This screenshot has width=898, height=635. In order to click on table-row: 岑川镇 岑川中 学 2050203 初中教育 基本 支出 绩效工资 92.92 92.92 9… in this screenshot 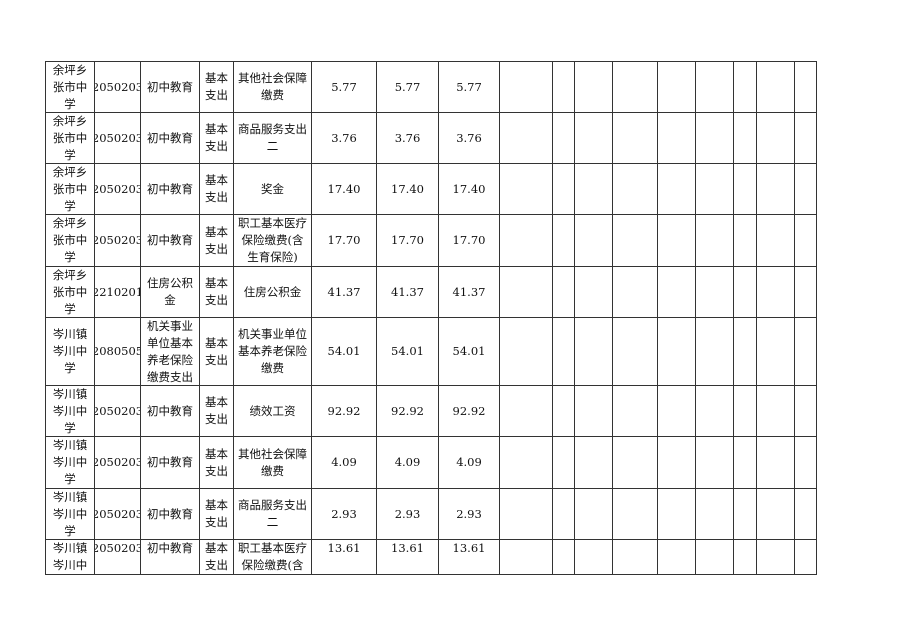, I will do `click(431, 411)`.